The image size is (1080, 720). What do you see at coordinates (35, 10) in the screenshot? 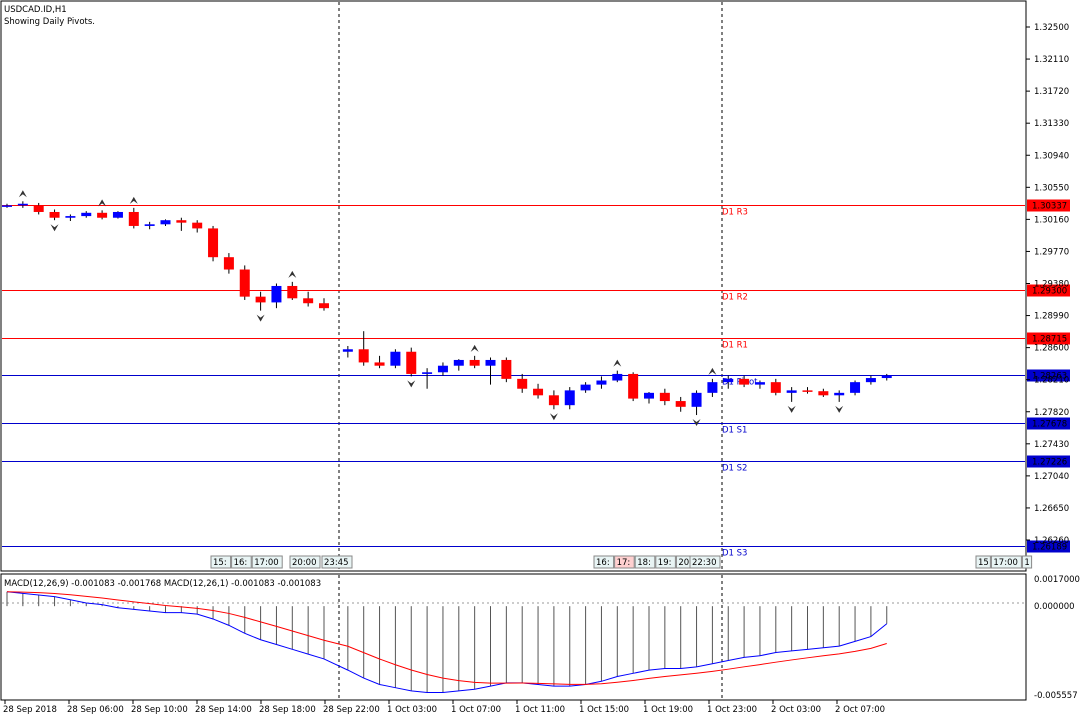
I see `symbol-title: USDCAD.ID,H1` at bounding box center [35, 10].